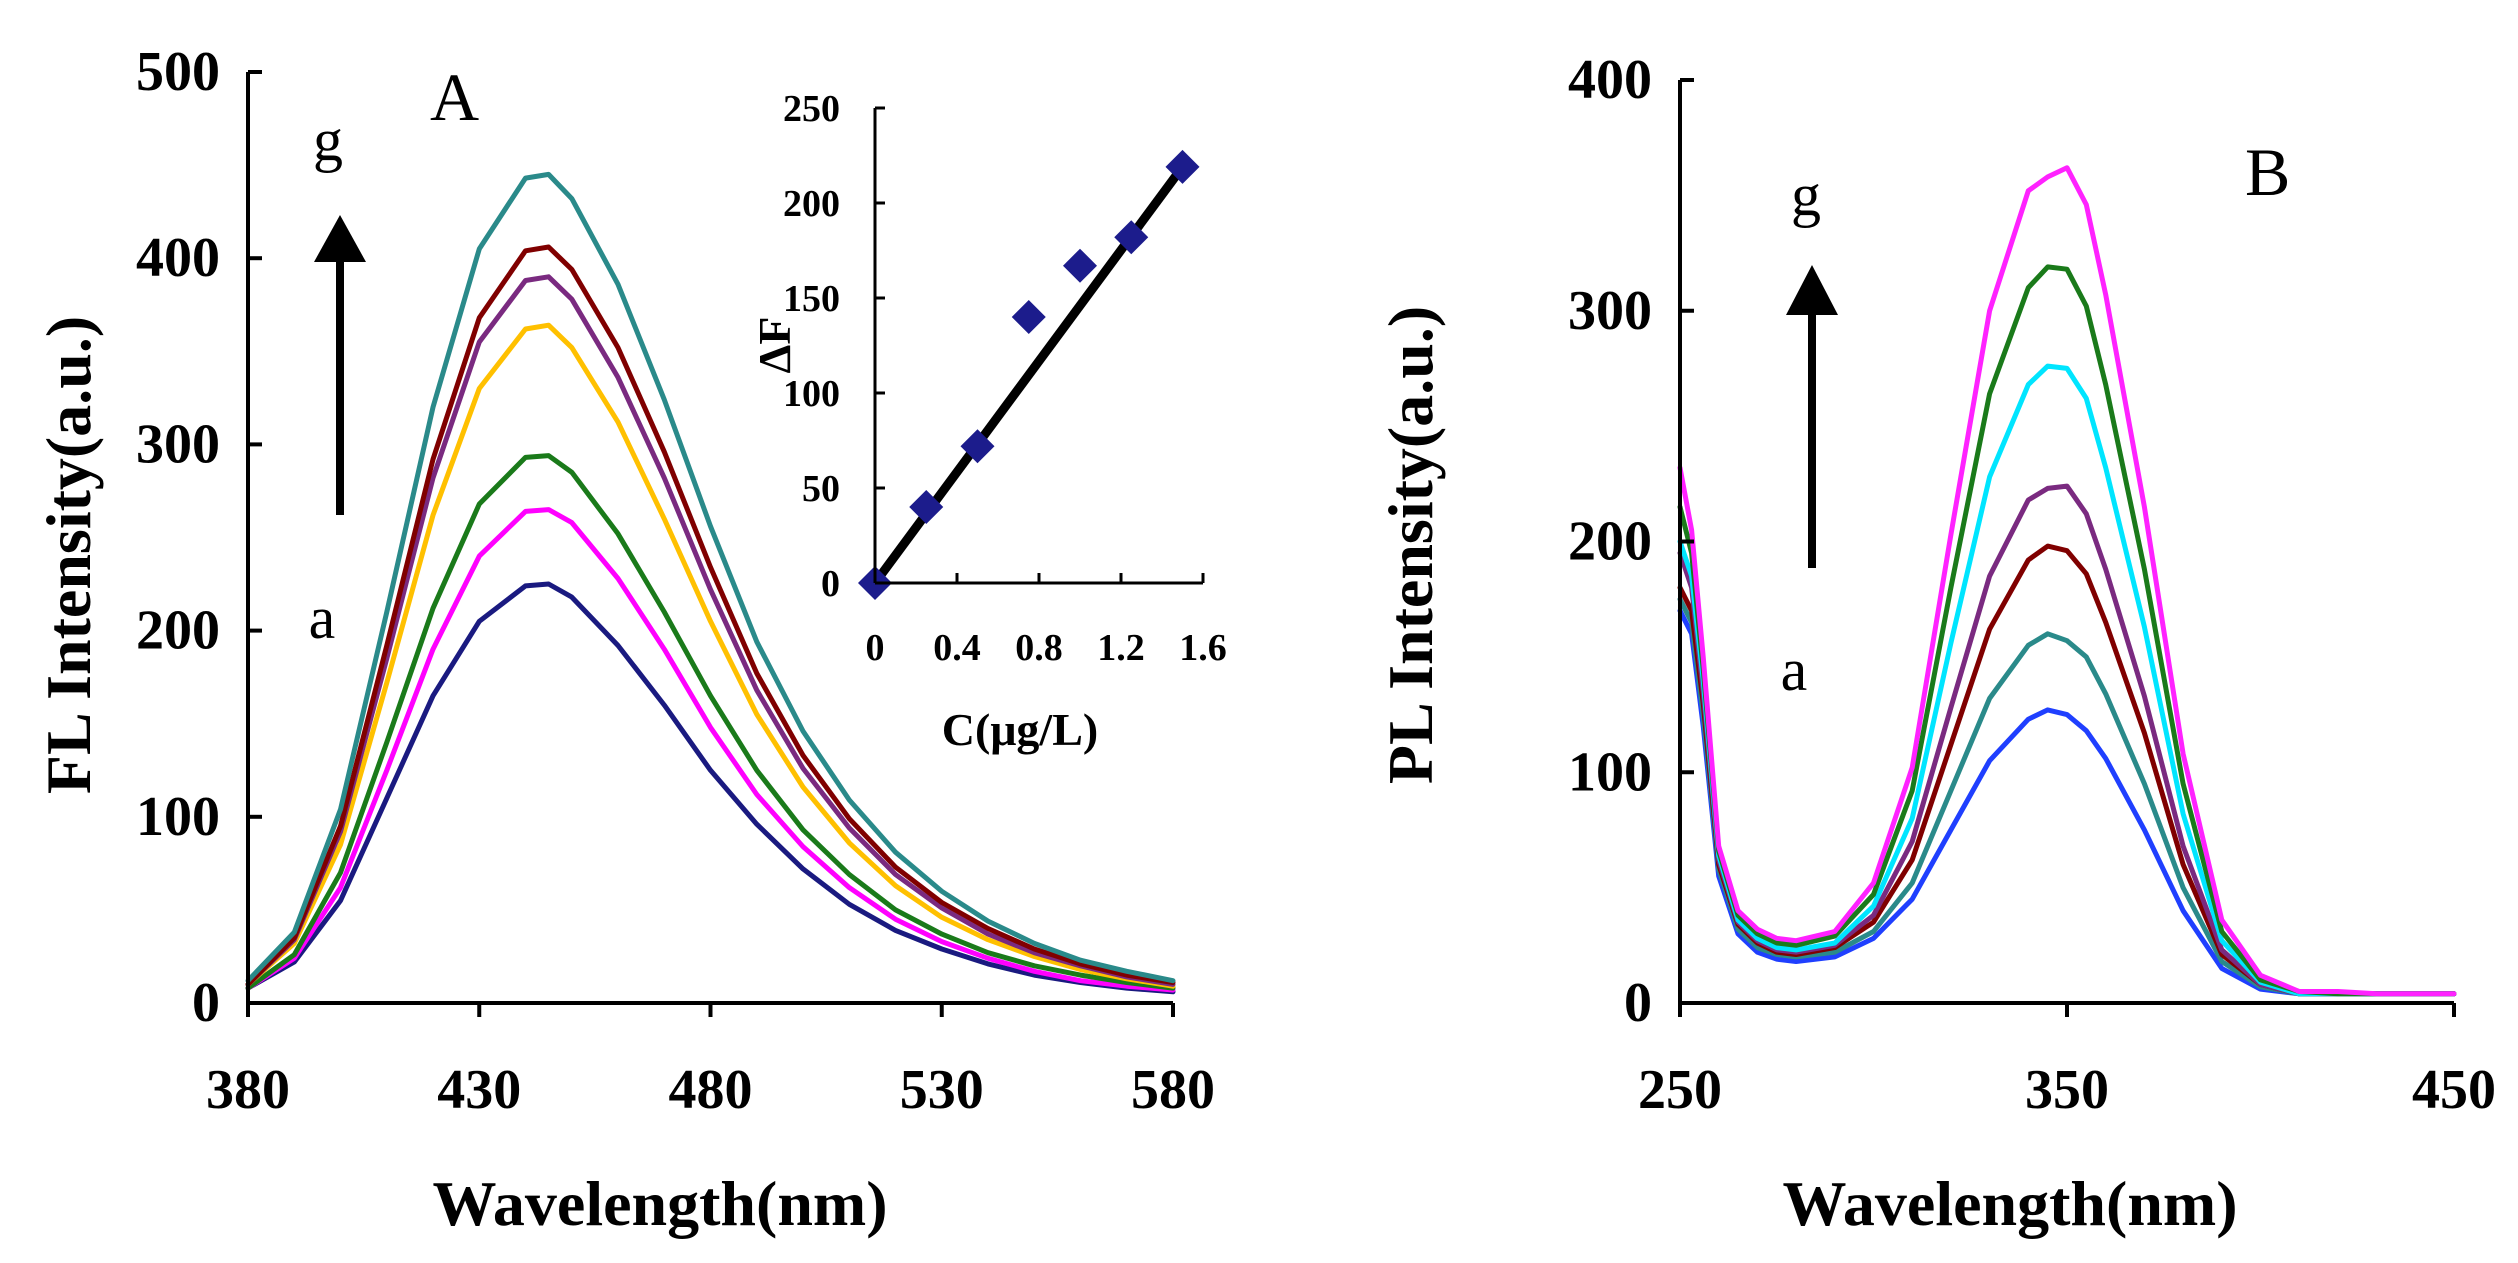  I want to click on panel-a-y-tick-label: 200, so click(178, 631).